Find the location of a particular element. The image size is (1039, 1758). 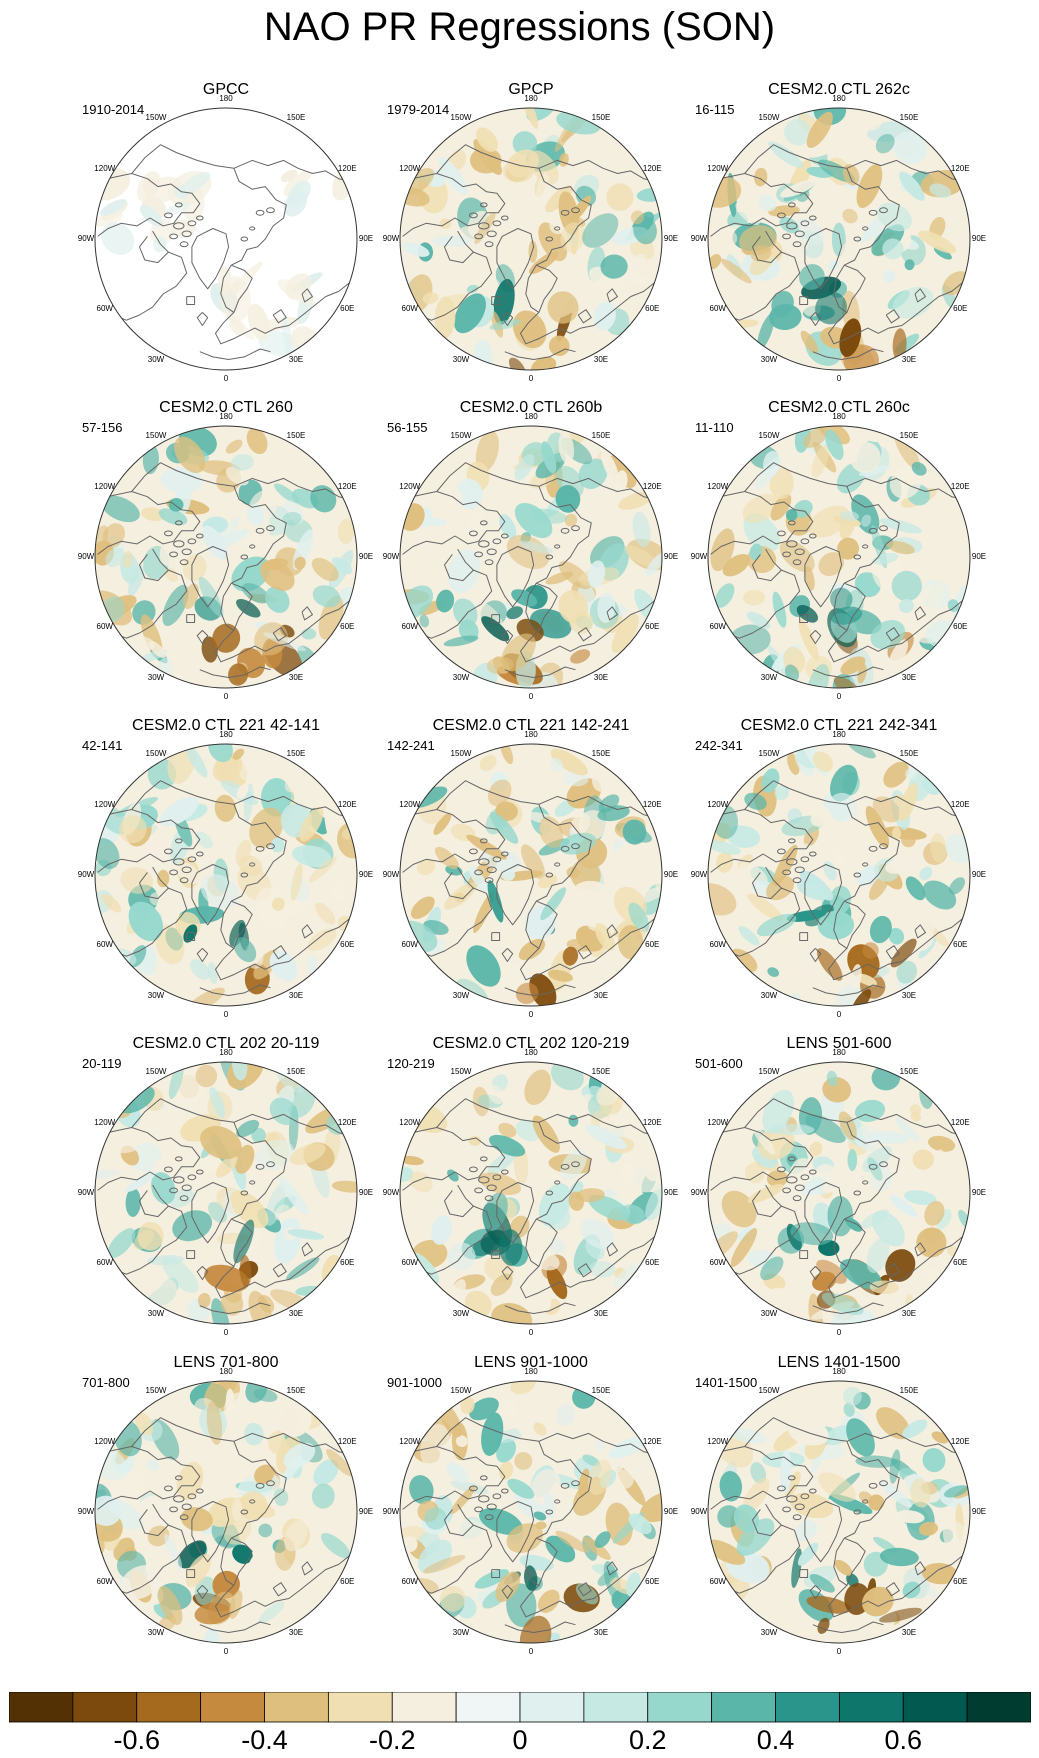

longitude-label: 120W is located at coordinates (718, 1122).